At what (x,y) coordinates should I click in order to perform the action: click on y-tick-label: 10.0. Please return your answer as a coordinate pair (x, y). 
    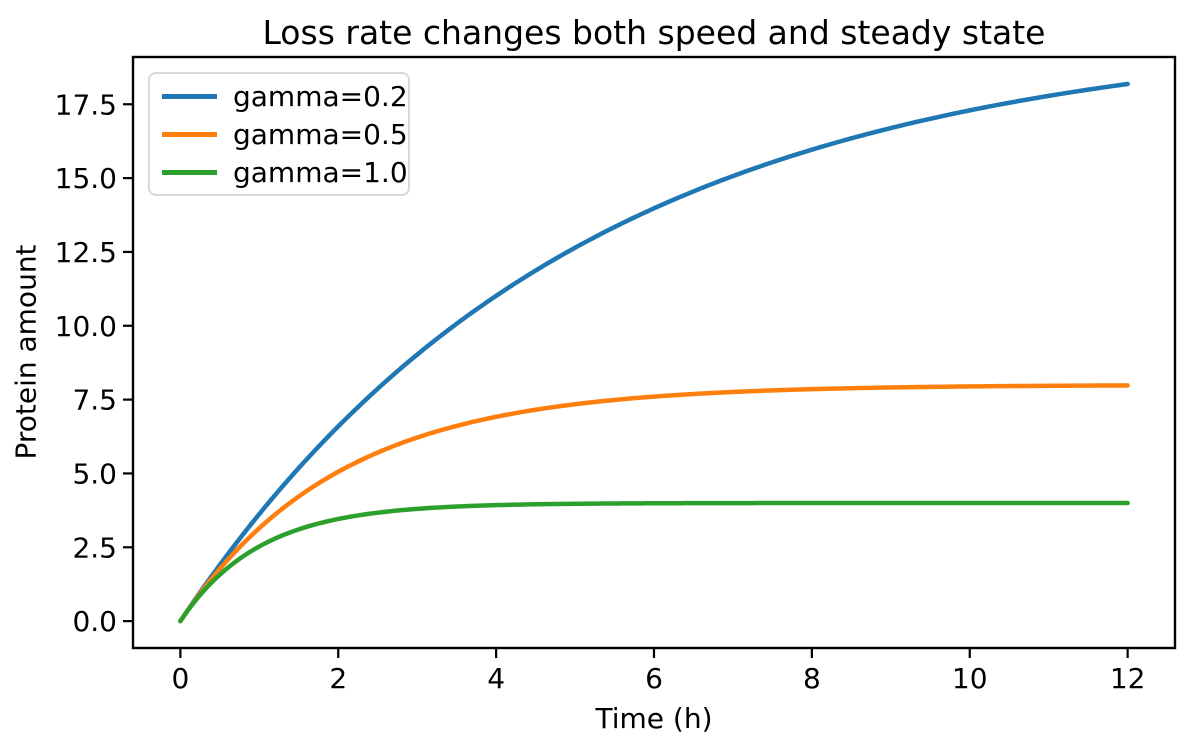
    Looking at the image, I should click on (86, 326).